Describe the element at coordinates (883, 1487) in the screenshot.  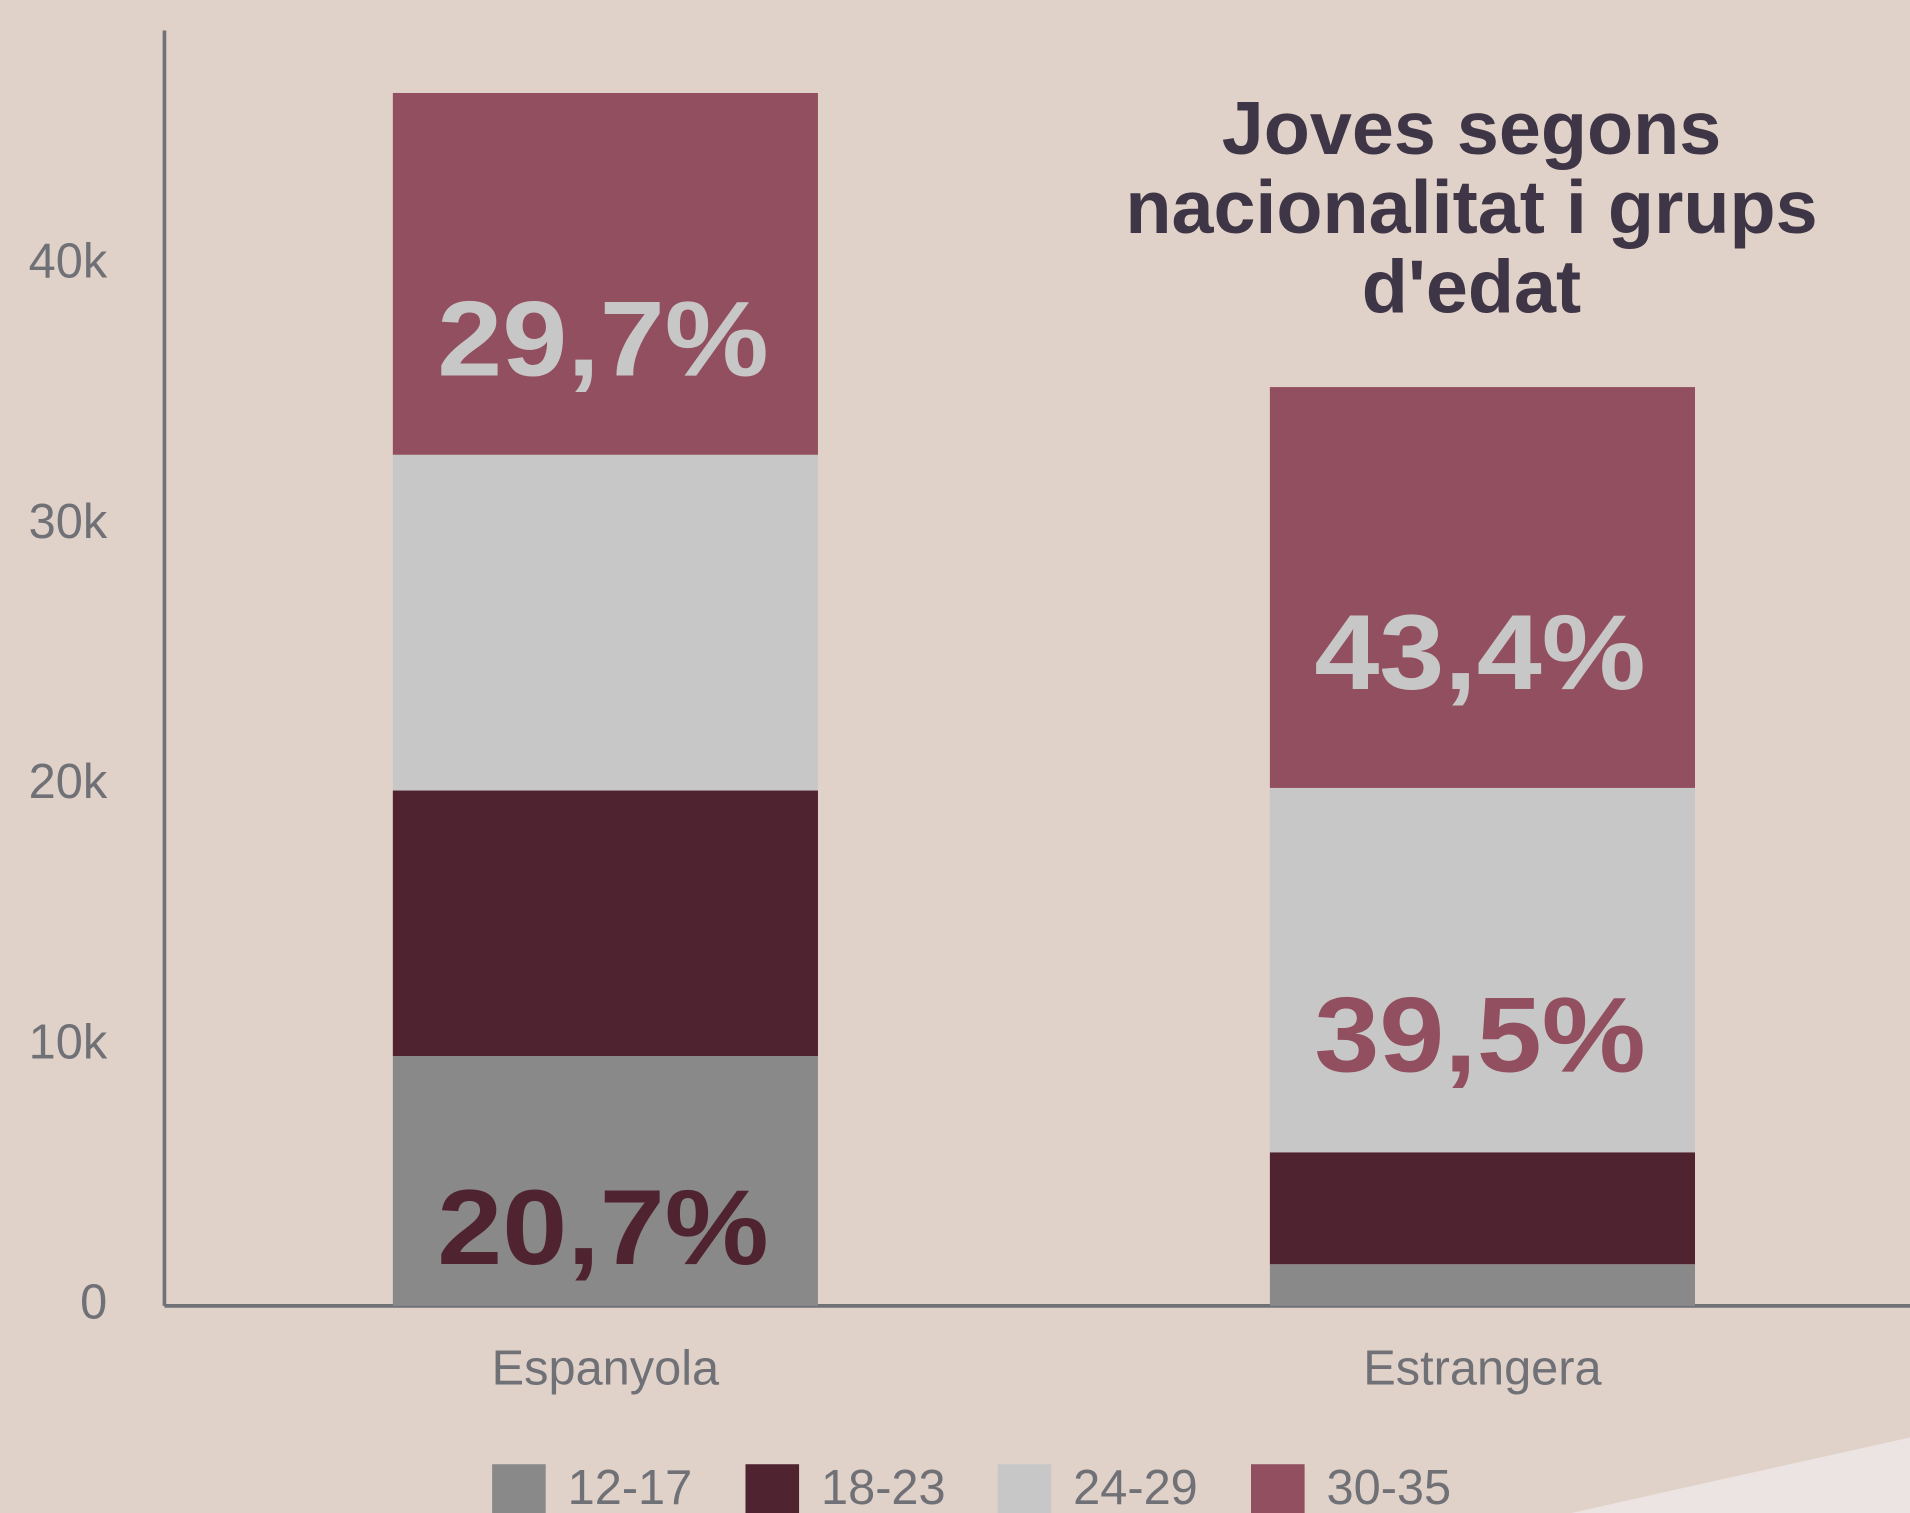
I see `legend-label: 18-23` at that location.